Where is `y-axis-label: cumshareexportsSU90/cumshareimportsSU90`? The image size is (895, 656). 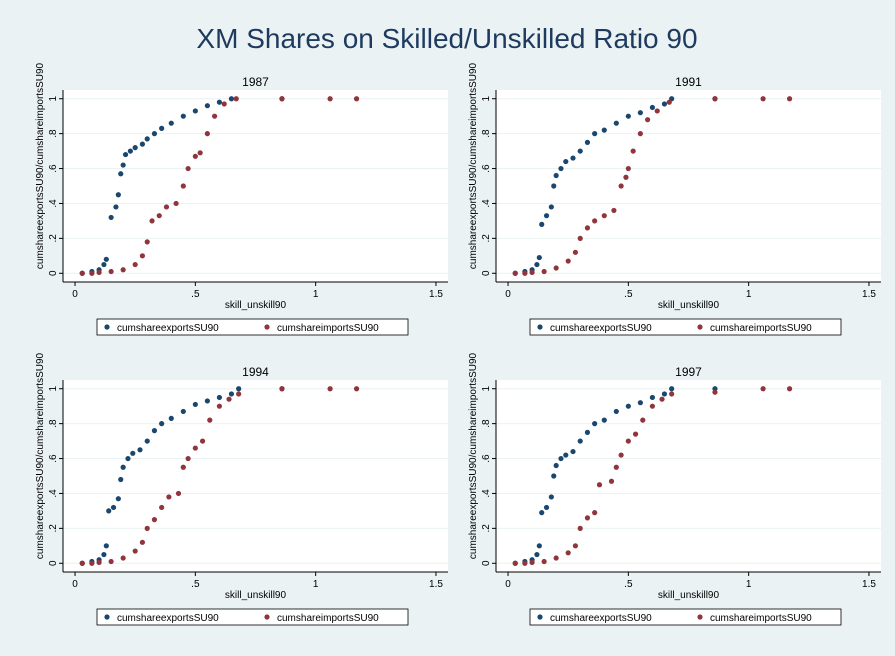 y-axis-label: cumshareexportsSU90/cumshareimportsSU90 is located at coordinates (473, 455).